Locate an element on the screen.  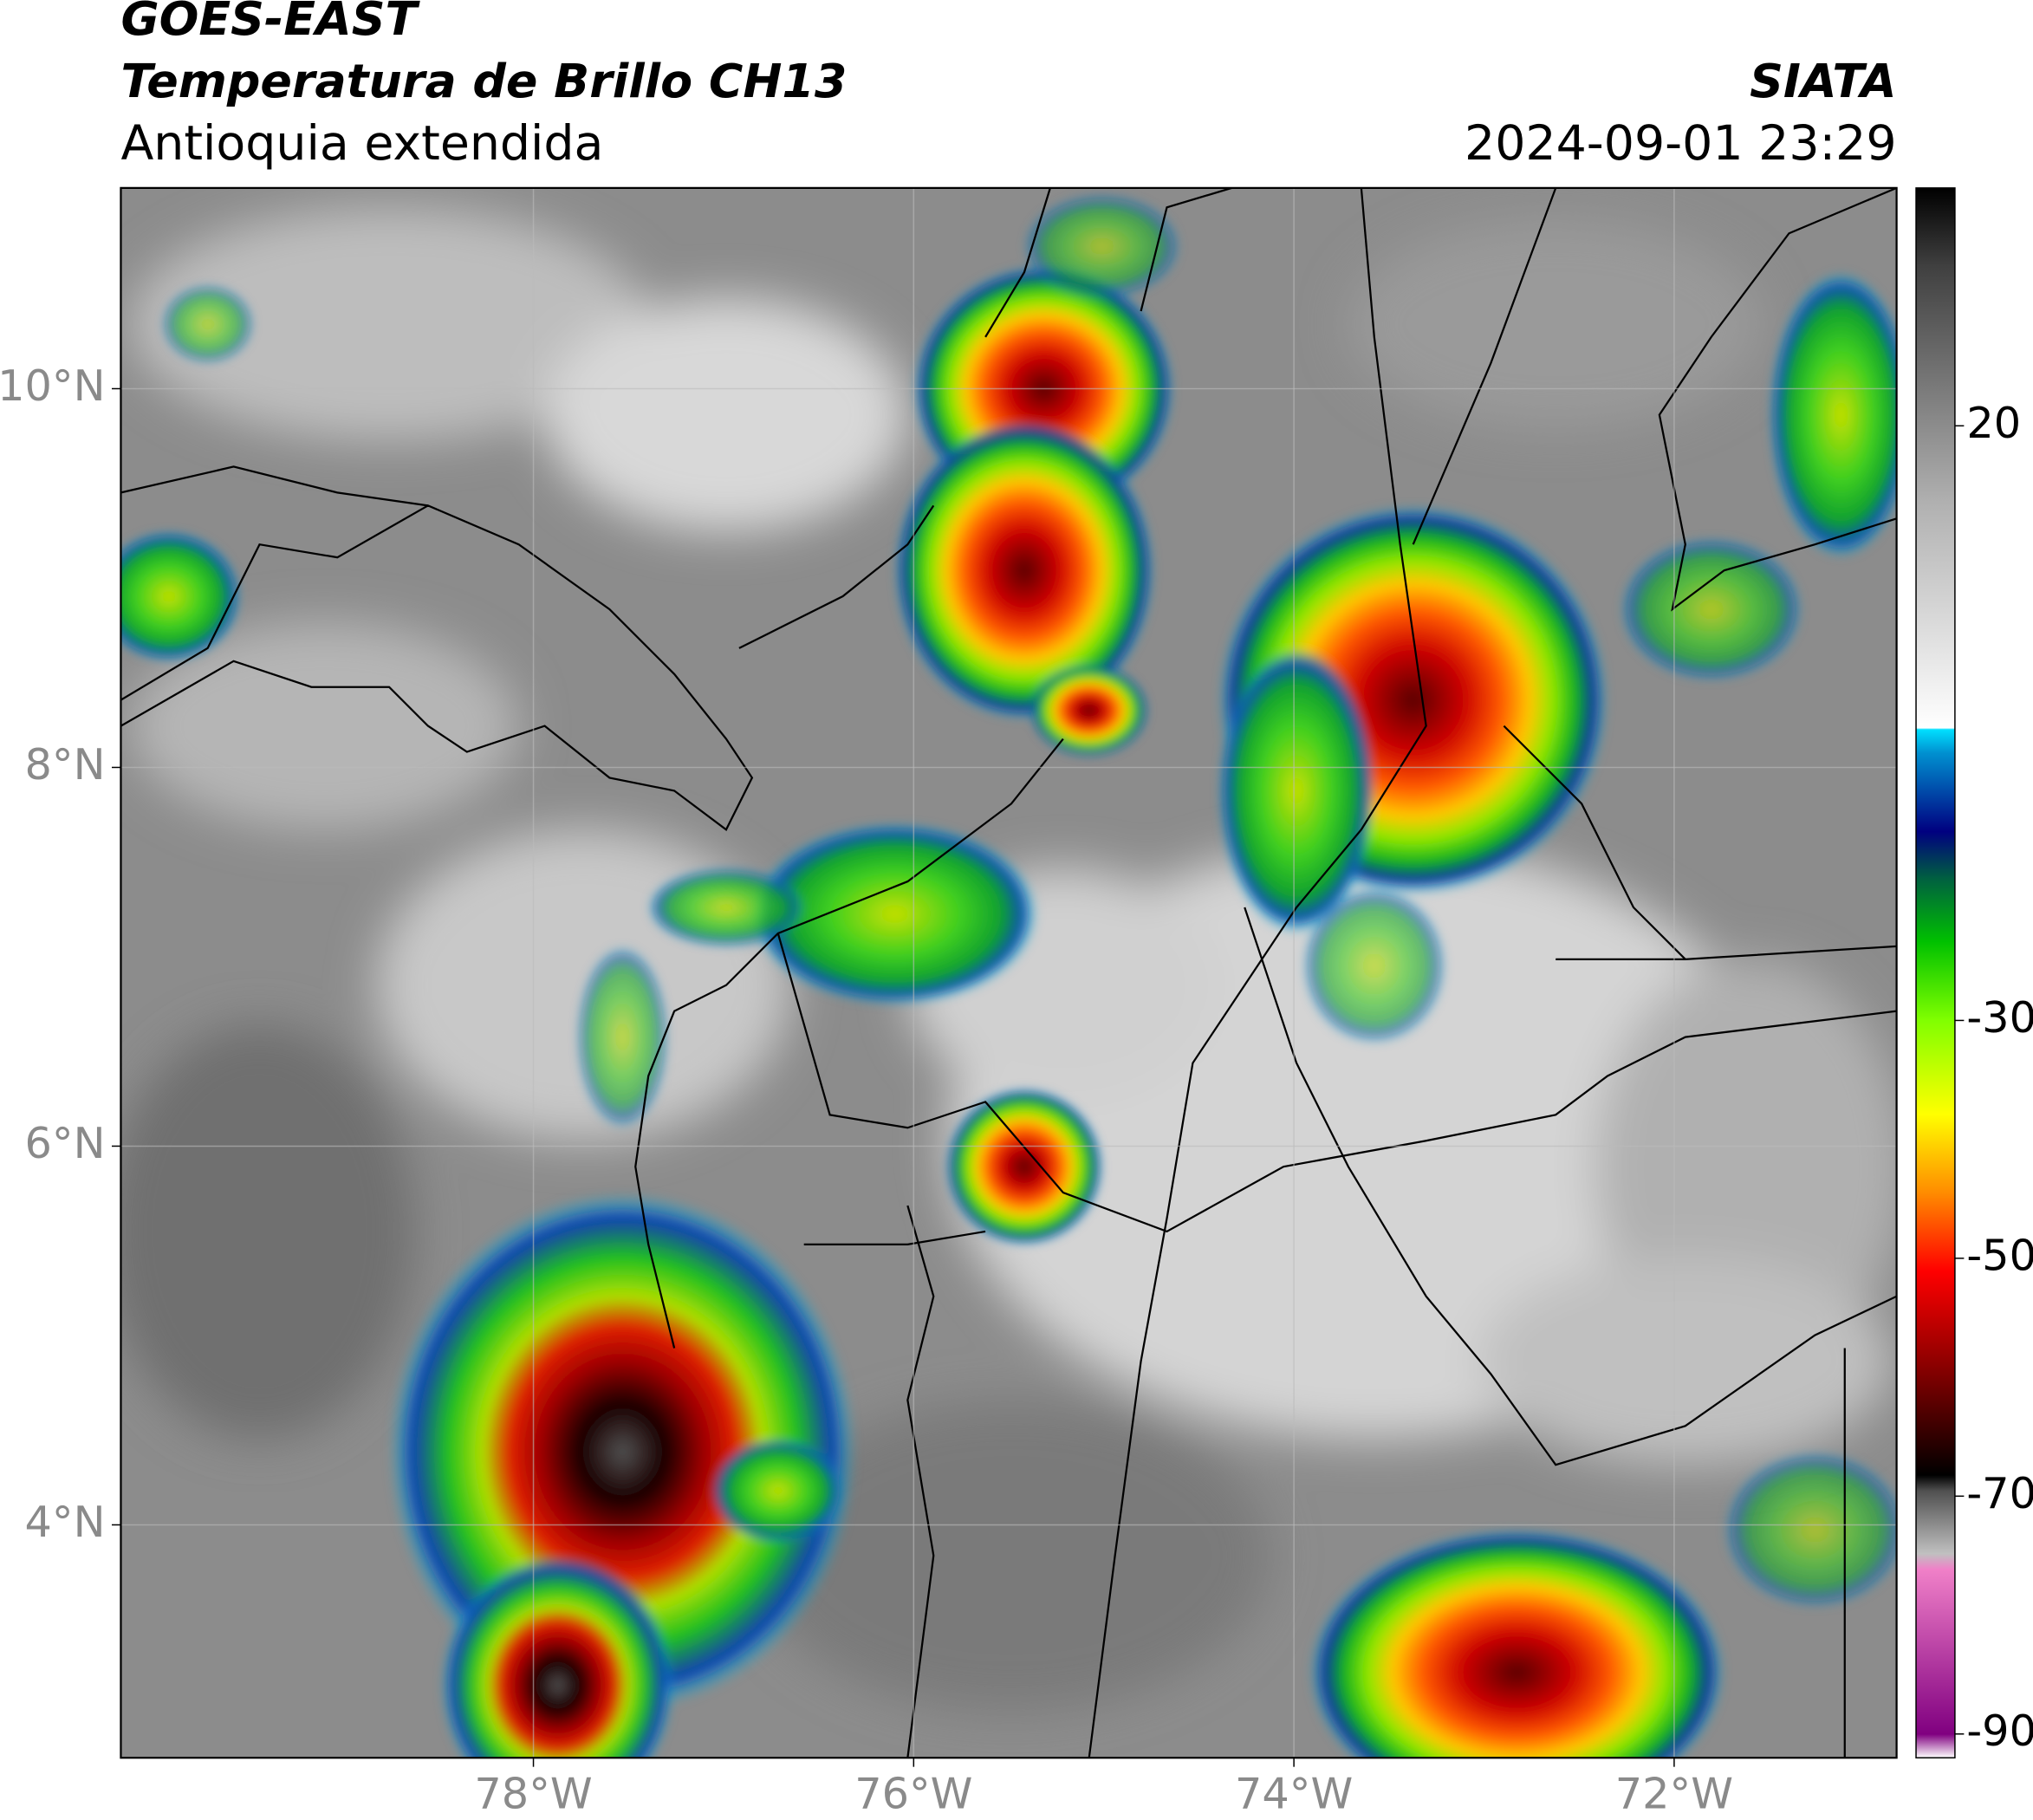
colorbar-axis: 20 -30 -50 -70 -90 is located at coordinates (1993, 1077).